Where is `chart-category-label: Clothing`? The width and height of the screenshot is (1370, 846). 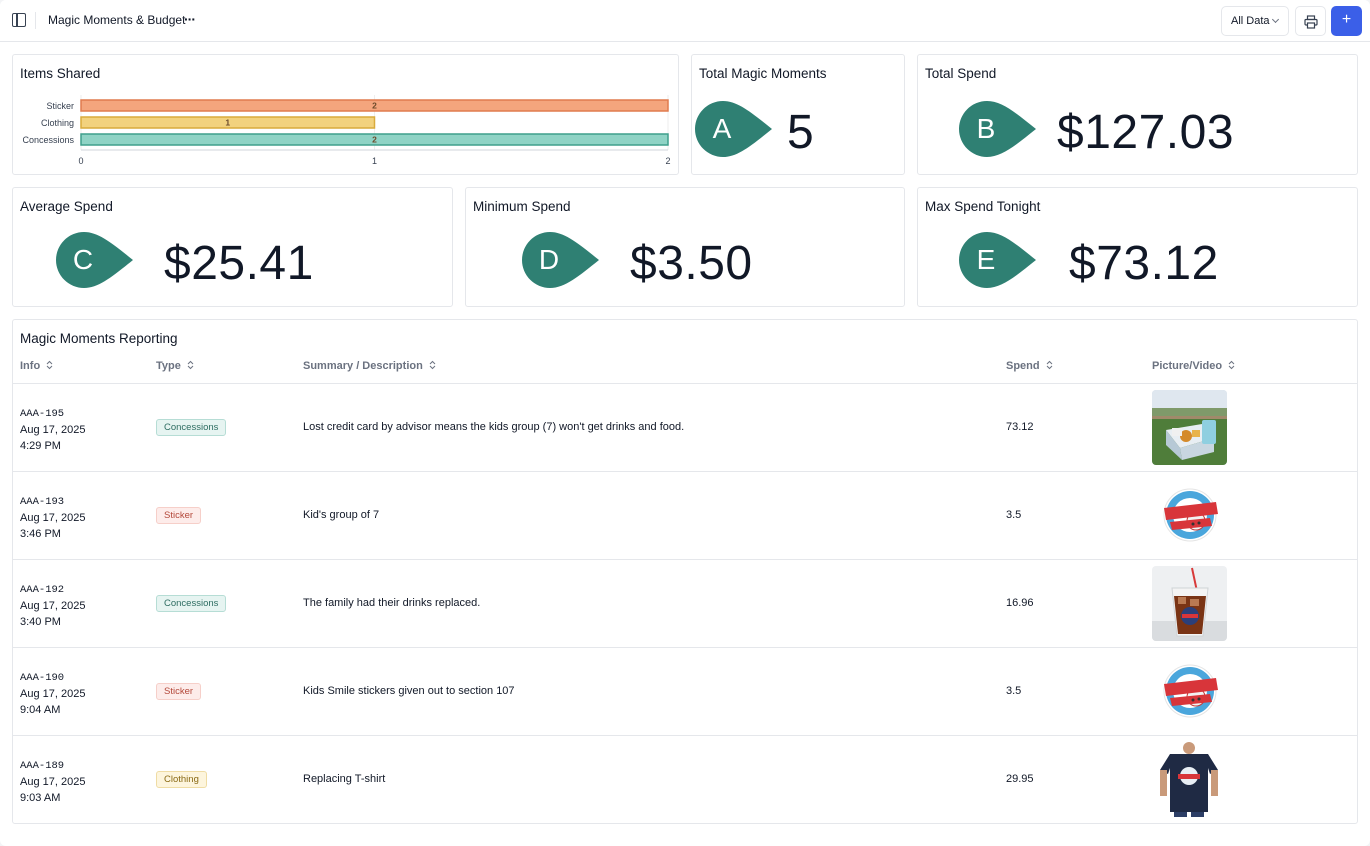
chart-category-label: Clothing is located at coordinates (57, 123).